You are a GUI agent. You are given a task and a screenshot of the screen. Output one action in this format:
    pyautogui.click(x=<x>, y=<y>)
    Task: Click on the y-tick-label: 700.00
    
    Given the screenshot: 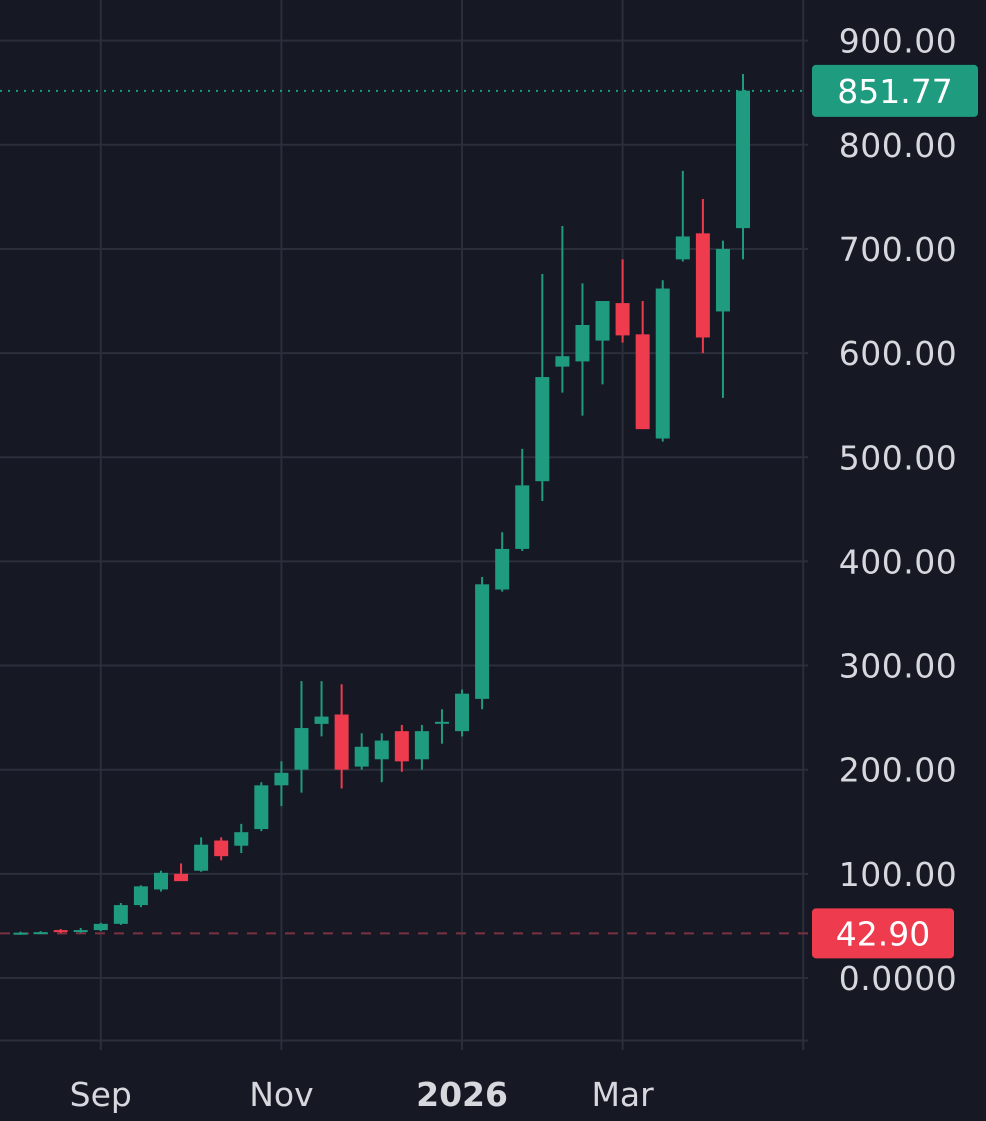 What is the action you would take?
    pyautogui.click(x=898, y=249)
    